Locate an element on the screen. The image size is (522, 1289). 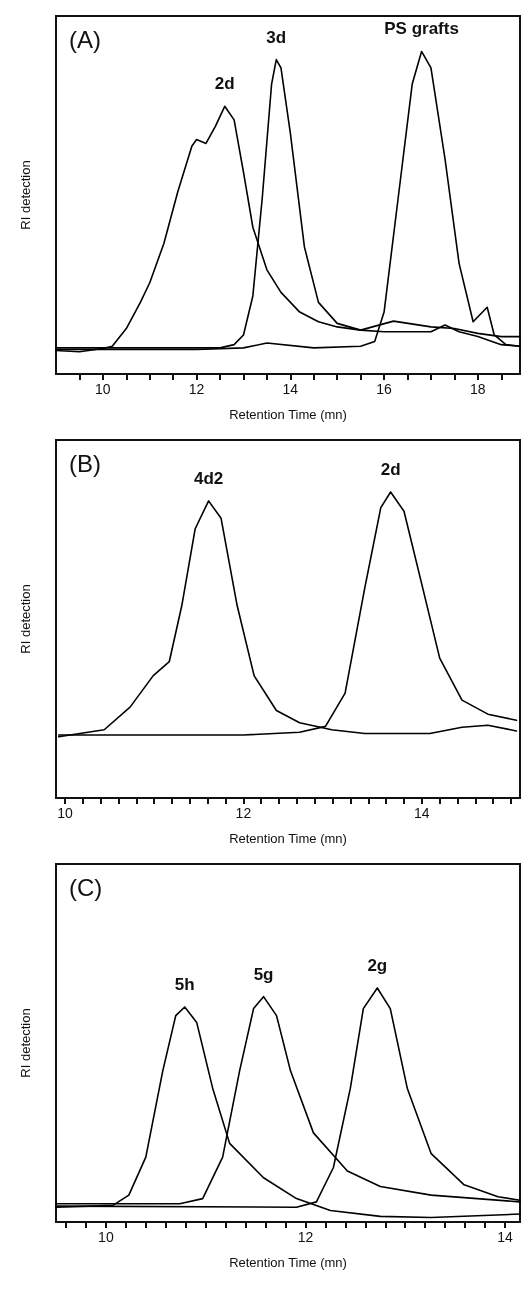
x-tick-label: 16 is located at coordinates (384, 389).